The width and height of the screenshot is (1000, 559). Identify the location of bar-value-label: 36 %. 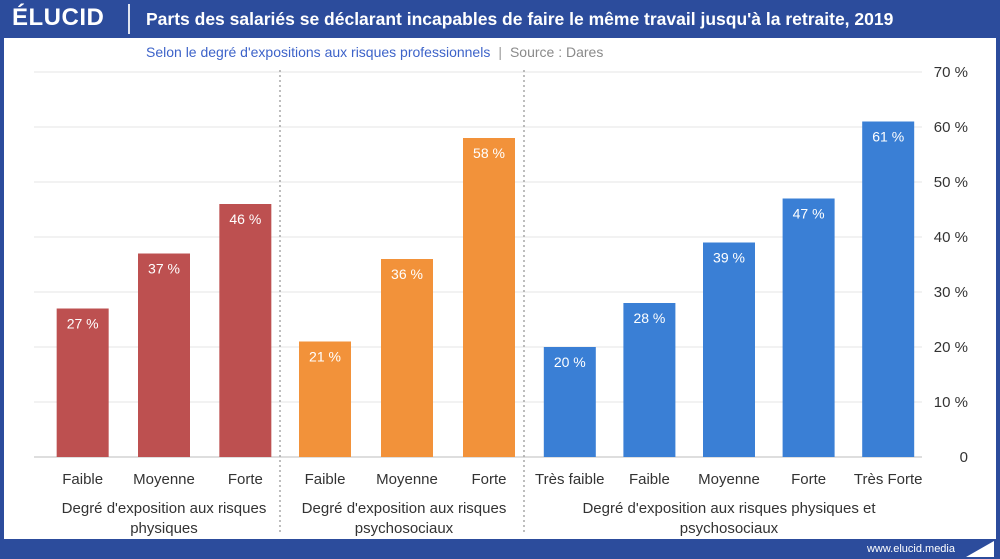
(407, 274).